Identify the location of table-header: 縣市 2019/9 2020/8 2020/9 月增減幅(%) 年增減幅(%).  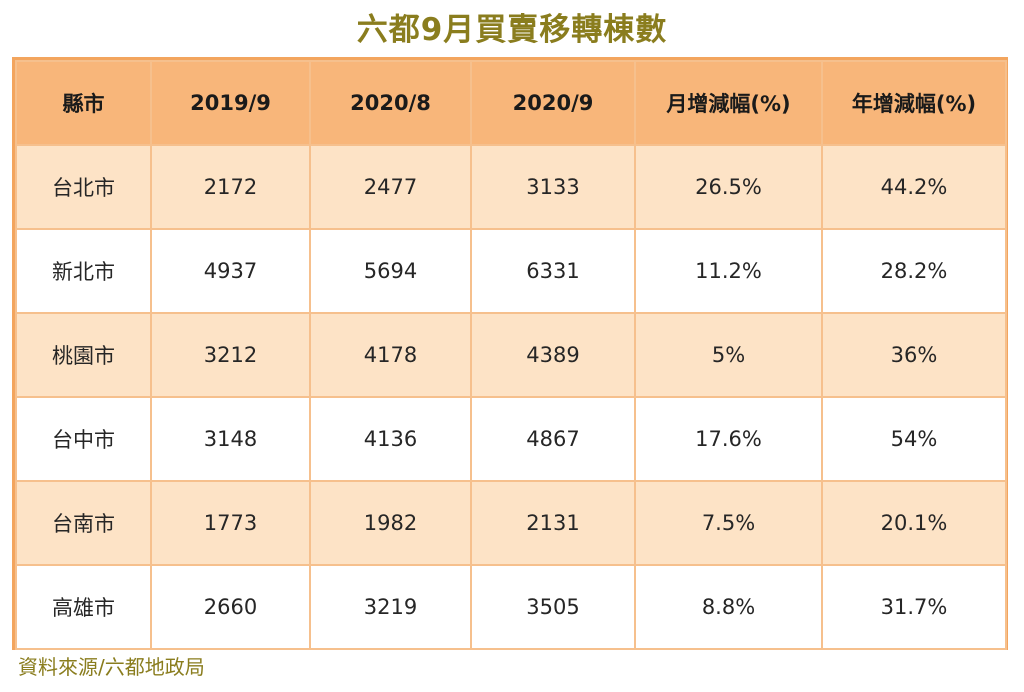
(511, 103).